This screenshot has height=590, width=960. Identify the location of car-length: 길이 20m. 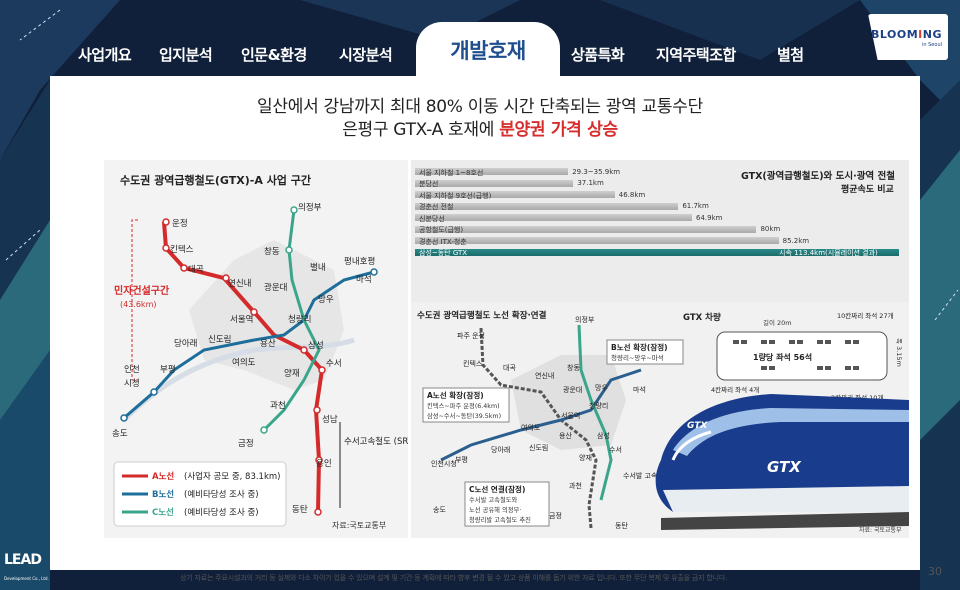
(777, 322).